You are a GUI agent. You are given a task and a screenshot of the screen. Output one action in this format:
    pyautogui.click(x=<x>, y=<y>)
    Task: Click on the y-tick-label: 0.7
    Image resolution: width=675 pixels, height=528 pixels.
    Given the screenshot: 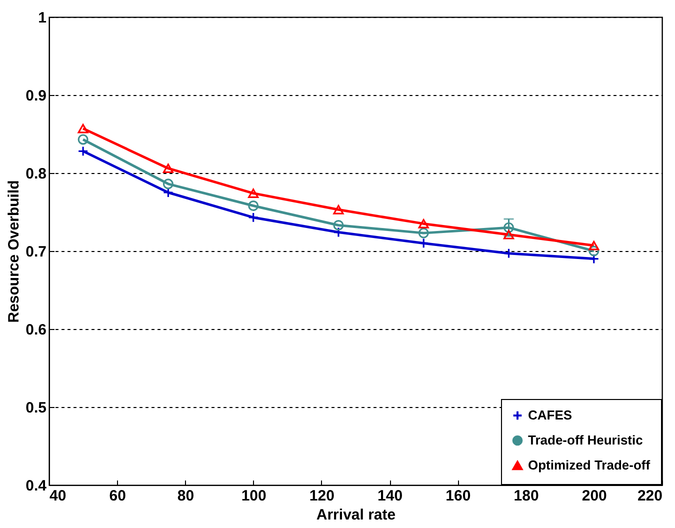 What is the action you would take?
    pyautogui.click(x=36, y=252)
    